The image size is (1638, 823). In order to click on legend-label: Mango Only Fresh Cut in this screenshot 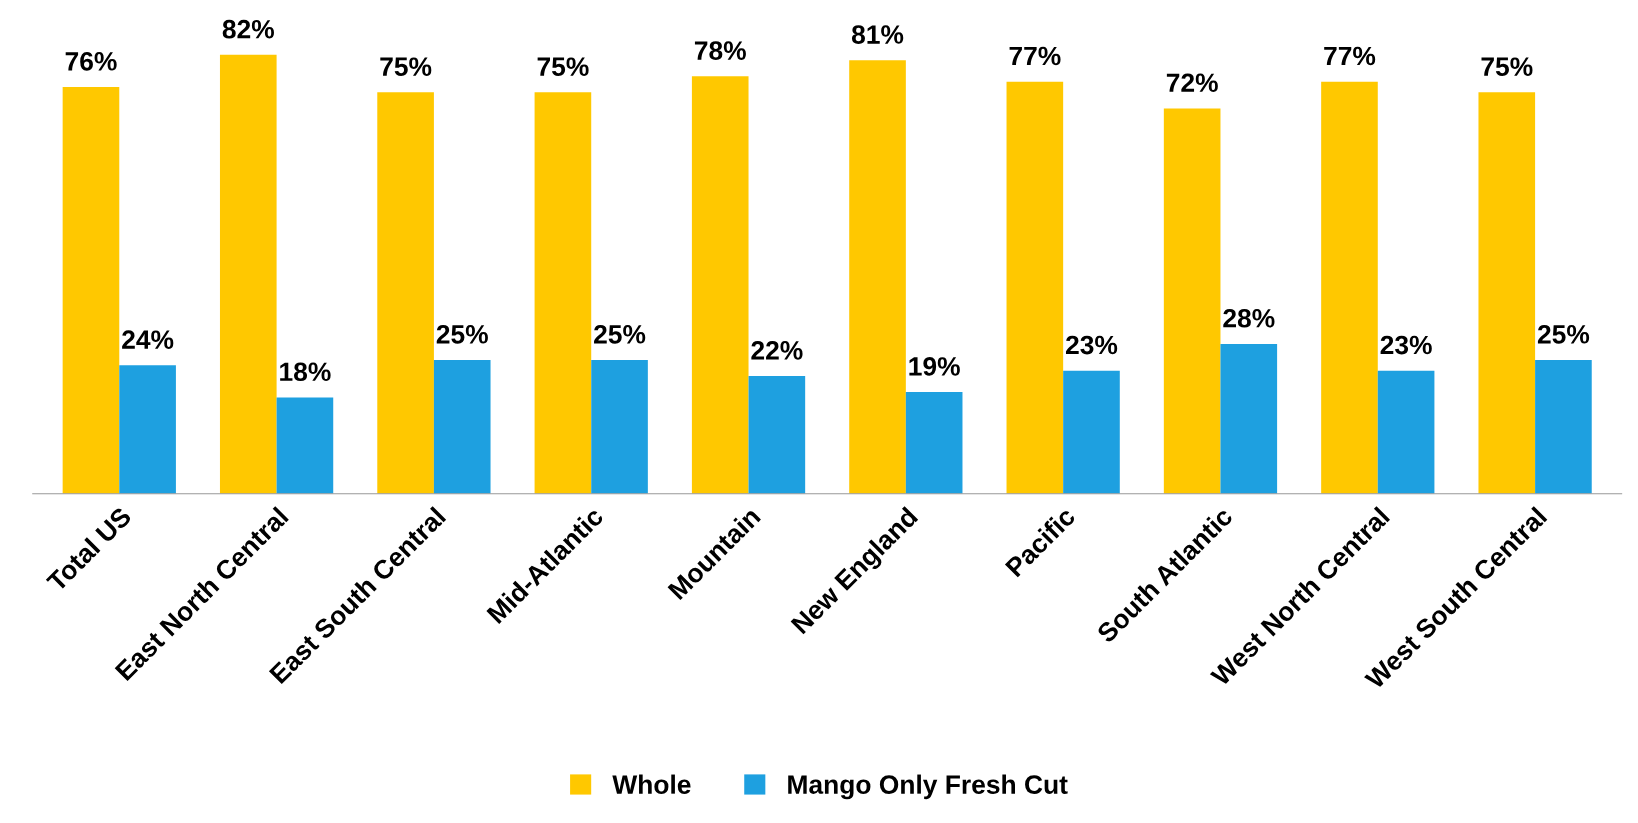, I will do `click(928, 787)`.